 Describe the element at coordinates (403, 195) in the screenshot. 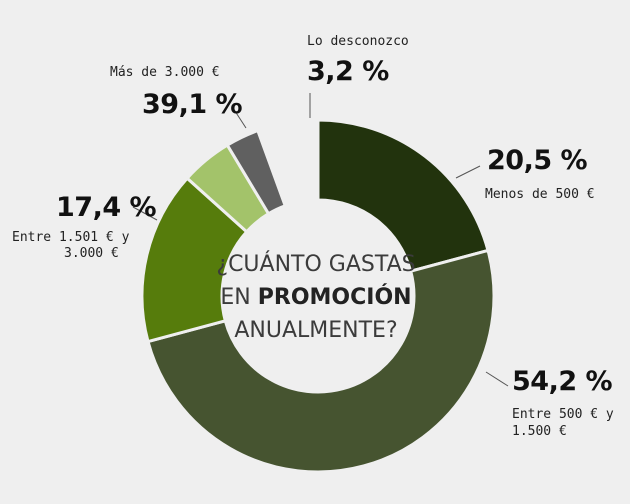

I see `slice-menos500` at that location.